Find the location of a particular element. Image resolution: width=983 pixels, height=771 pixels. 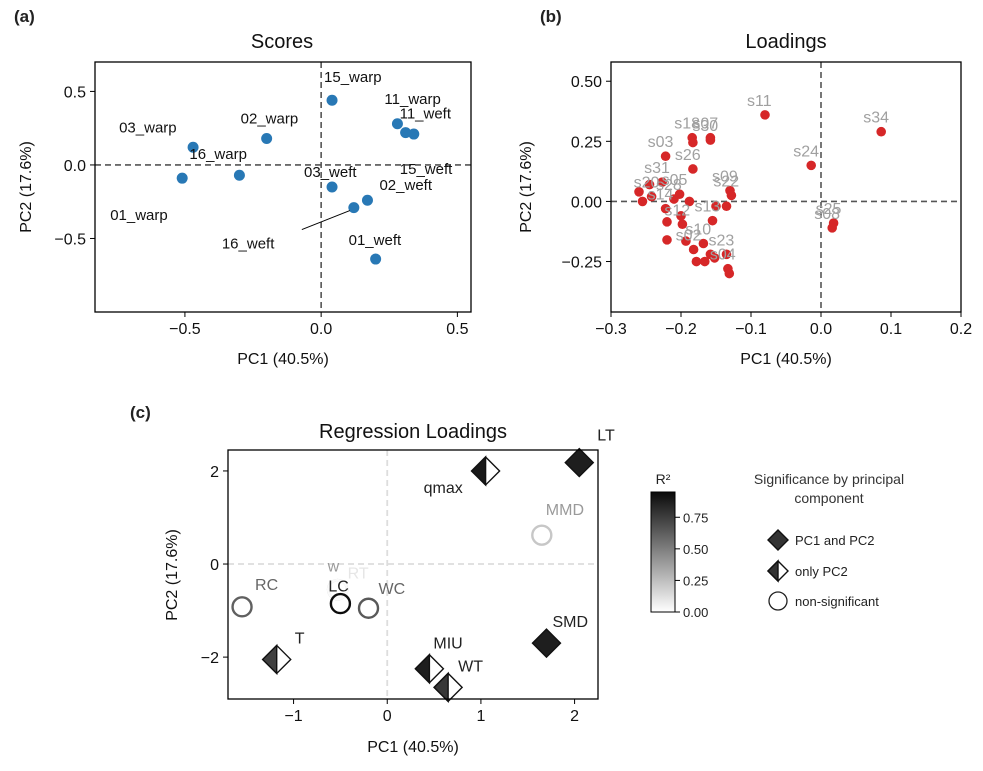

scores-title: Scores is located at coordinates (282, 42).